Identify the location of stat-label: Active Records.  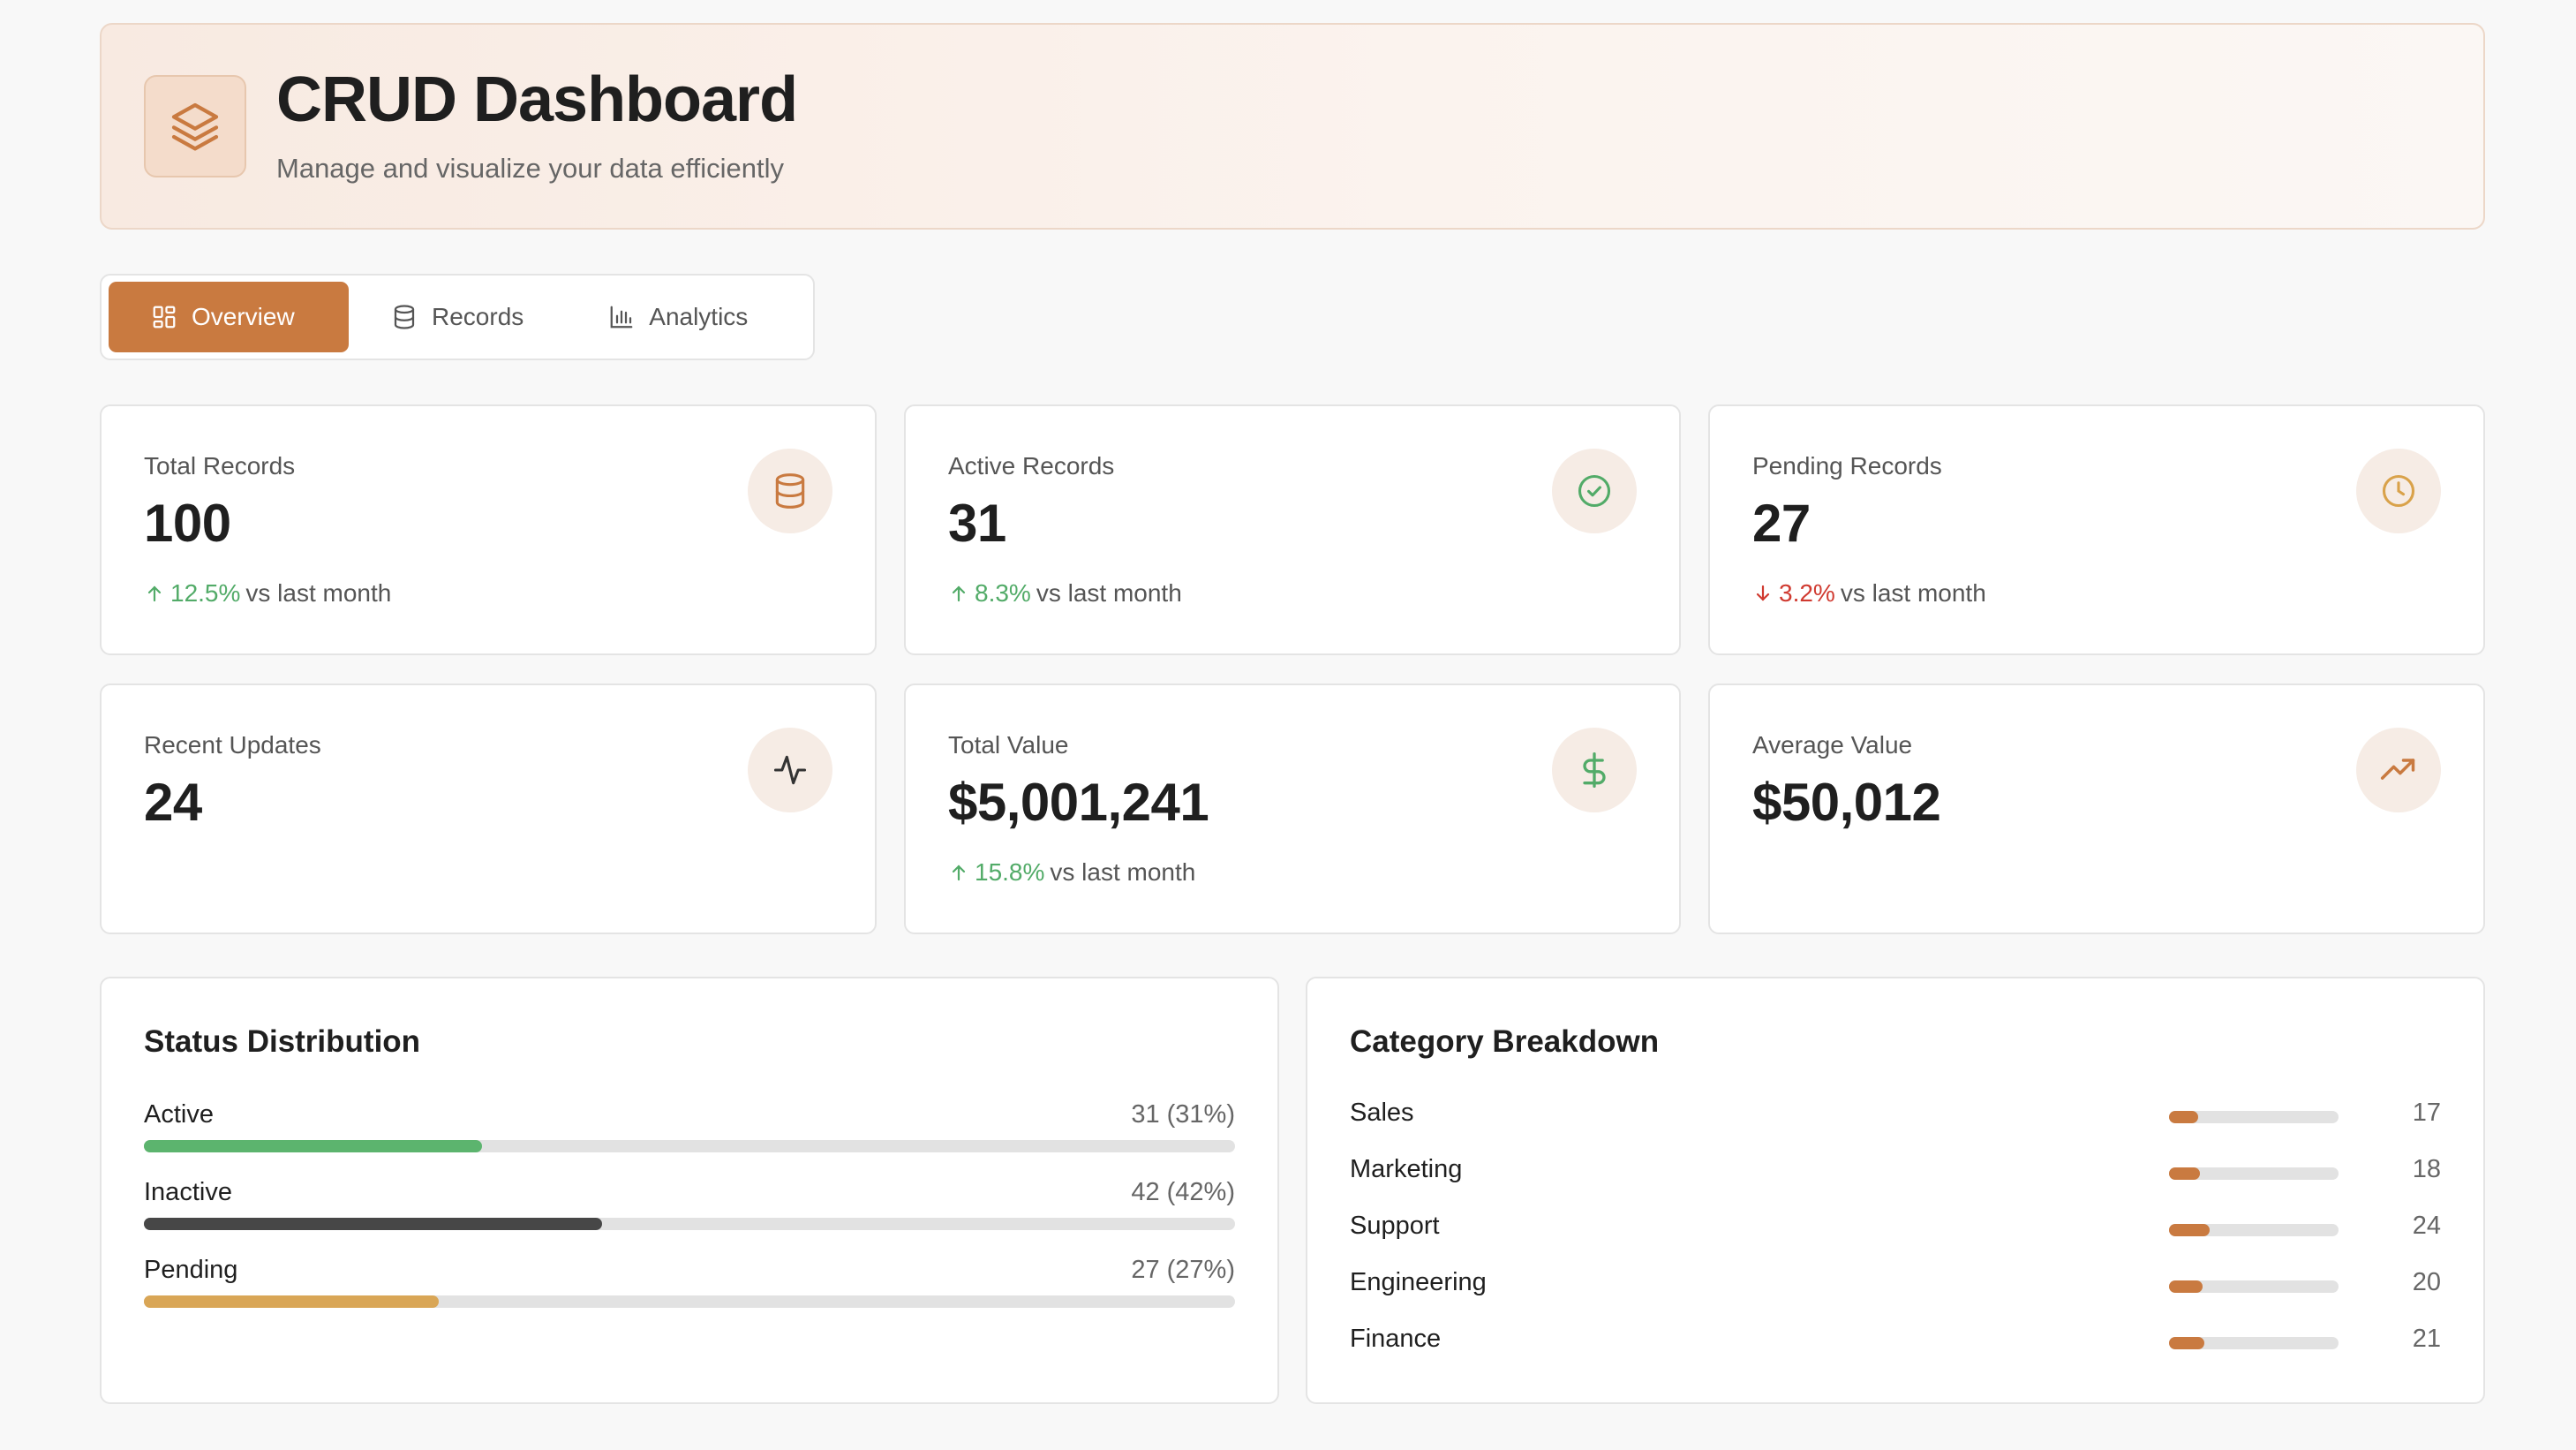
(1032, 466).